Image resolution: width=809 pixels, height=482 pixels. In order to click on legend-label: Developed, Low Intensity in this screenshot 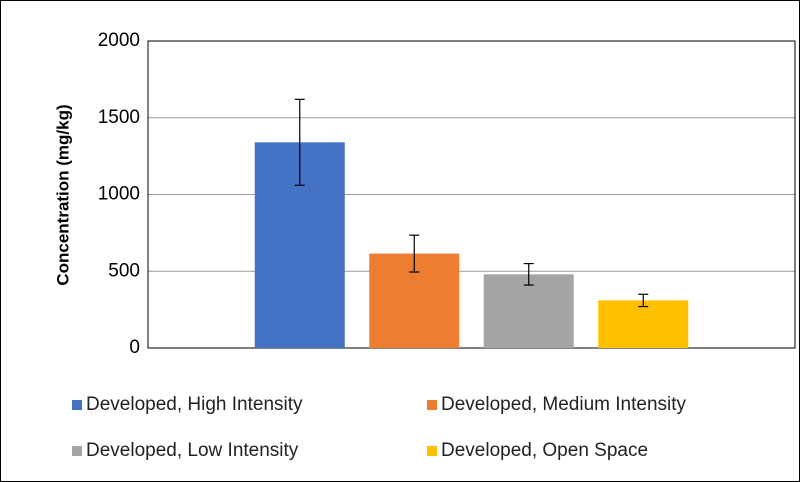, I will do `click(192, 450)`.